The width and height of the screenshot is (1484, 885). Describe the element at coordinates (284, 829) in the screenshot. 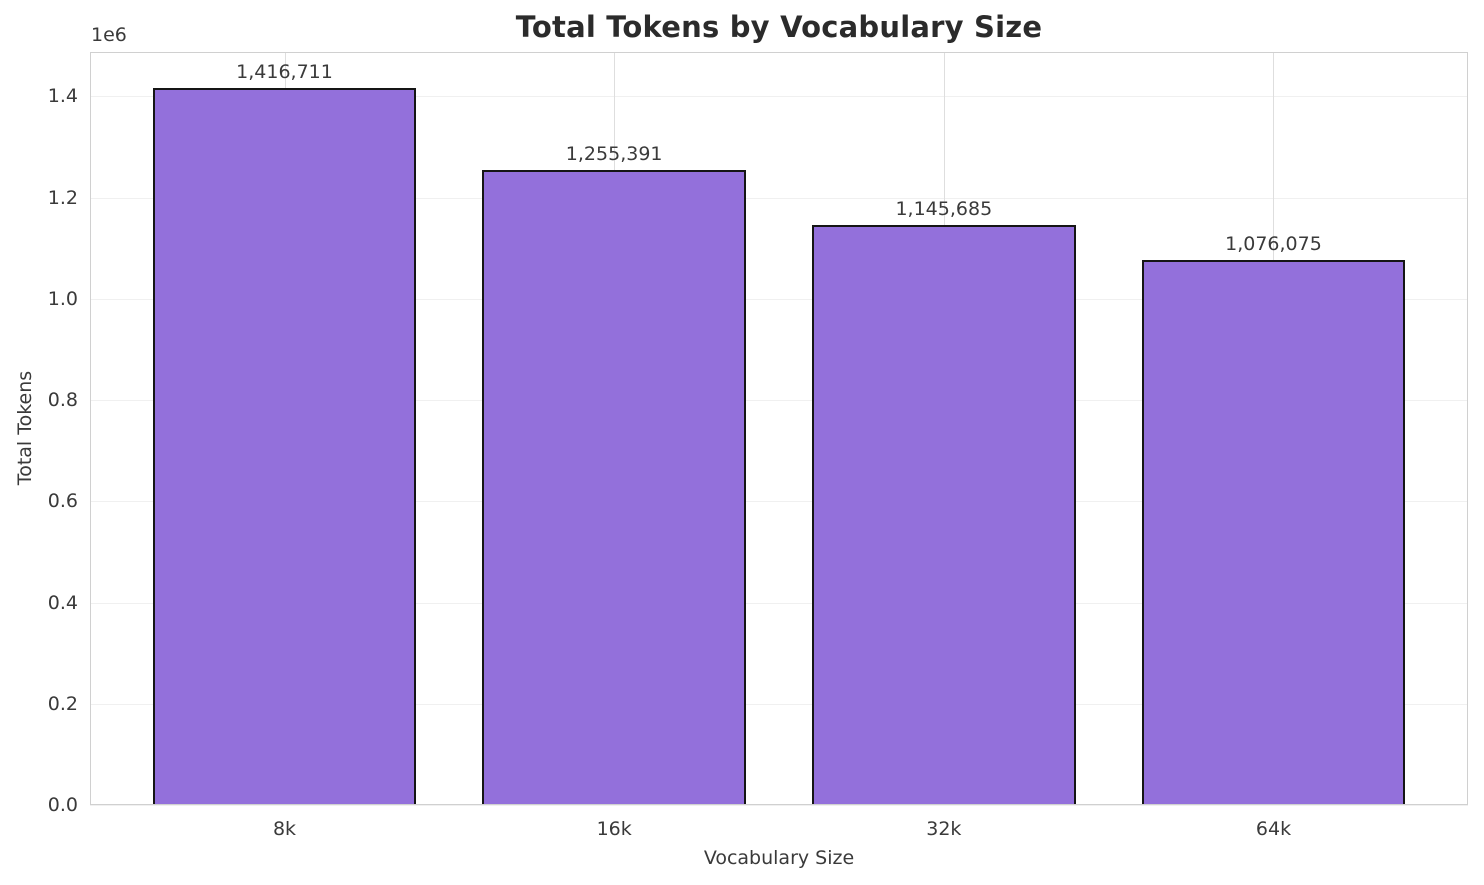

I see `x-tick-label: 8k` at that location.